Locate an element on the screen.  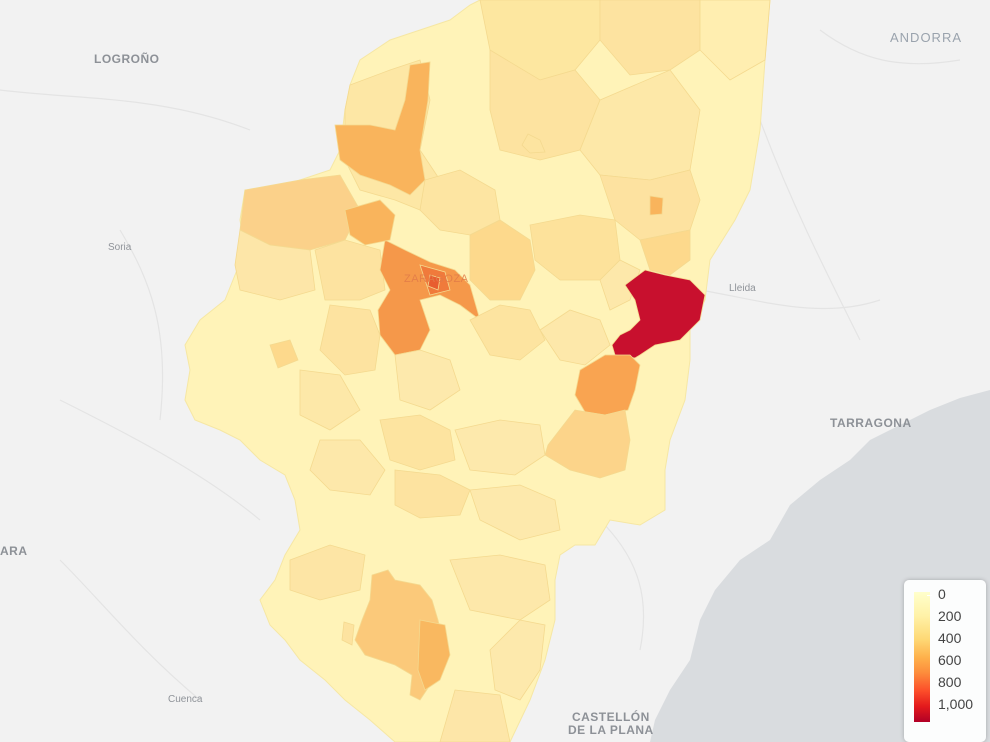
label-lleida: Lleida is located at coordinates (742, 288).